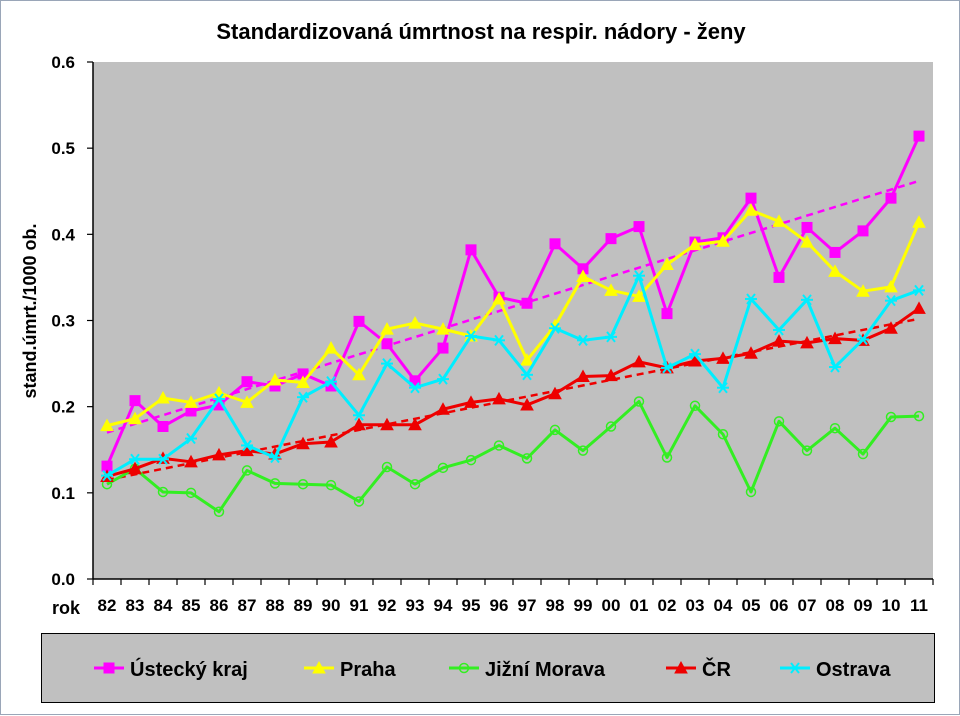  I want to click on legend: Ústecký kraj Praha Jižní Morava ČR Ostrava, so click(488, 668).